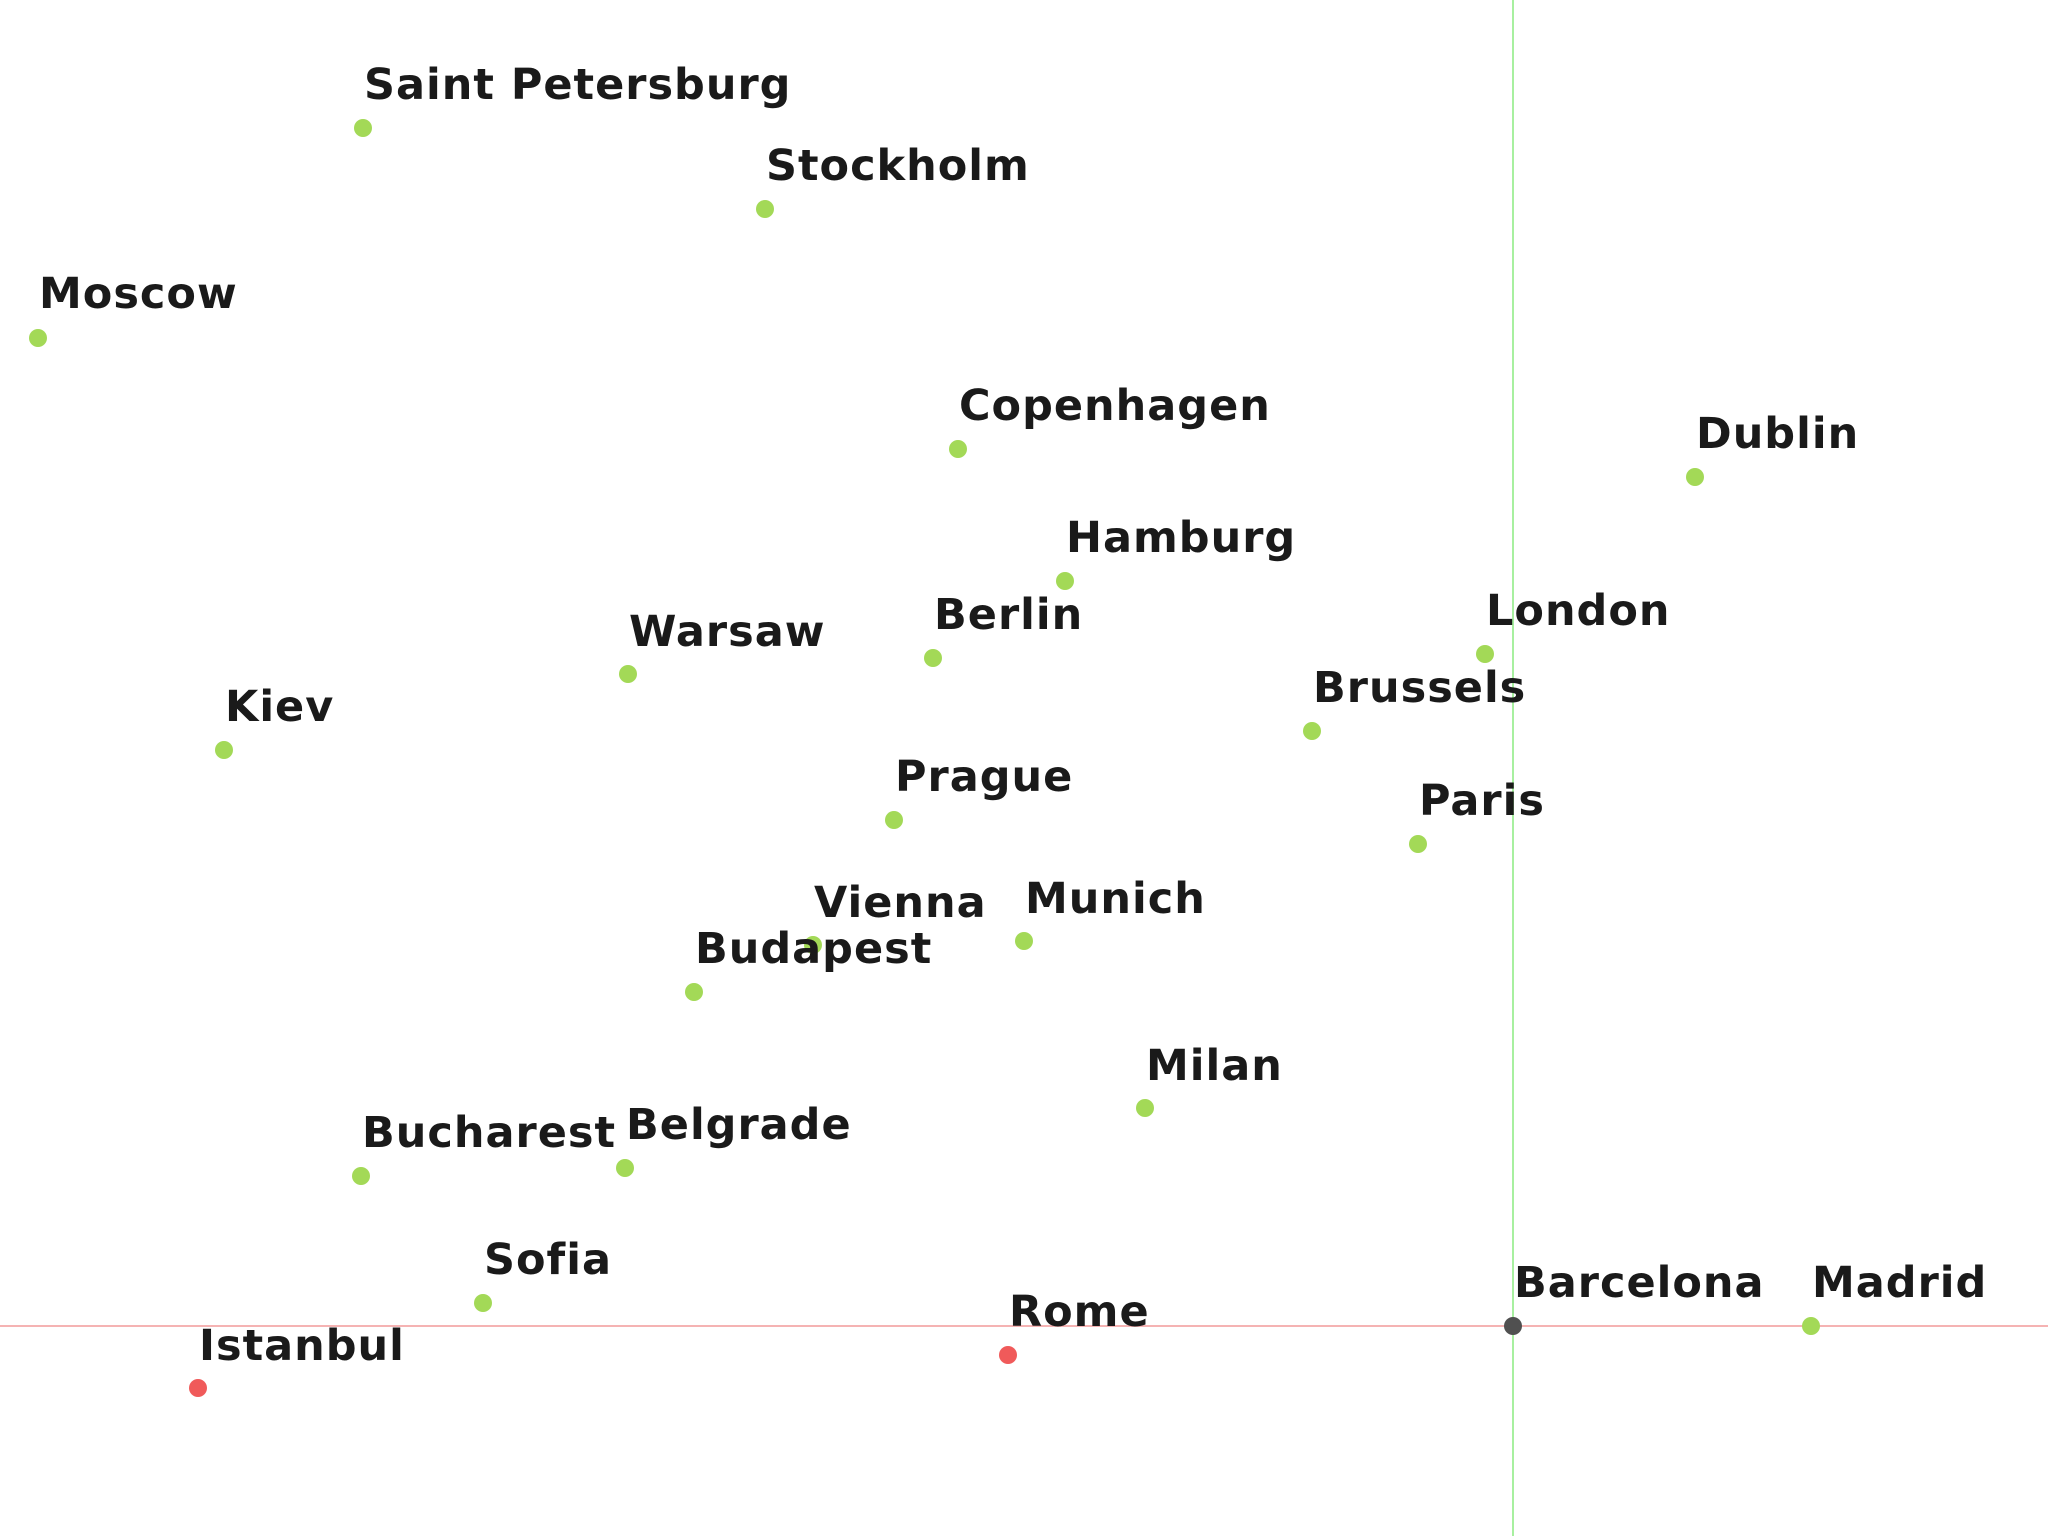 Image resolution: width=2048 pixels, height=1536 pixels. I want to click on city-point-london, so click(1485, 654).